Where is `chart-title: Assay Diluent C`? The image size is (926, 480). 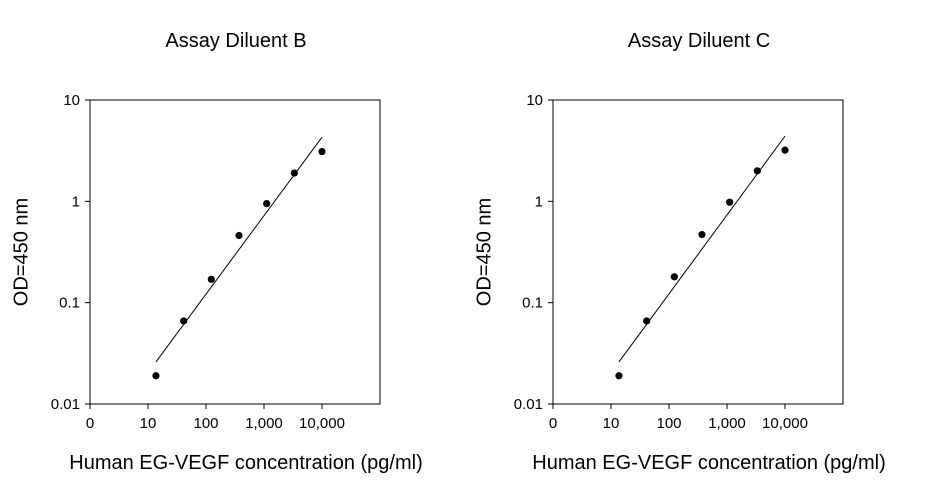
chart-title: Assay Diluent C is located at coordinates (699, 41).